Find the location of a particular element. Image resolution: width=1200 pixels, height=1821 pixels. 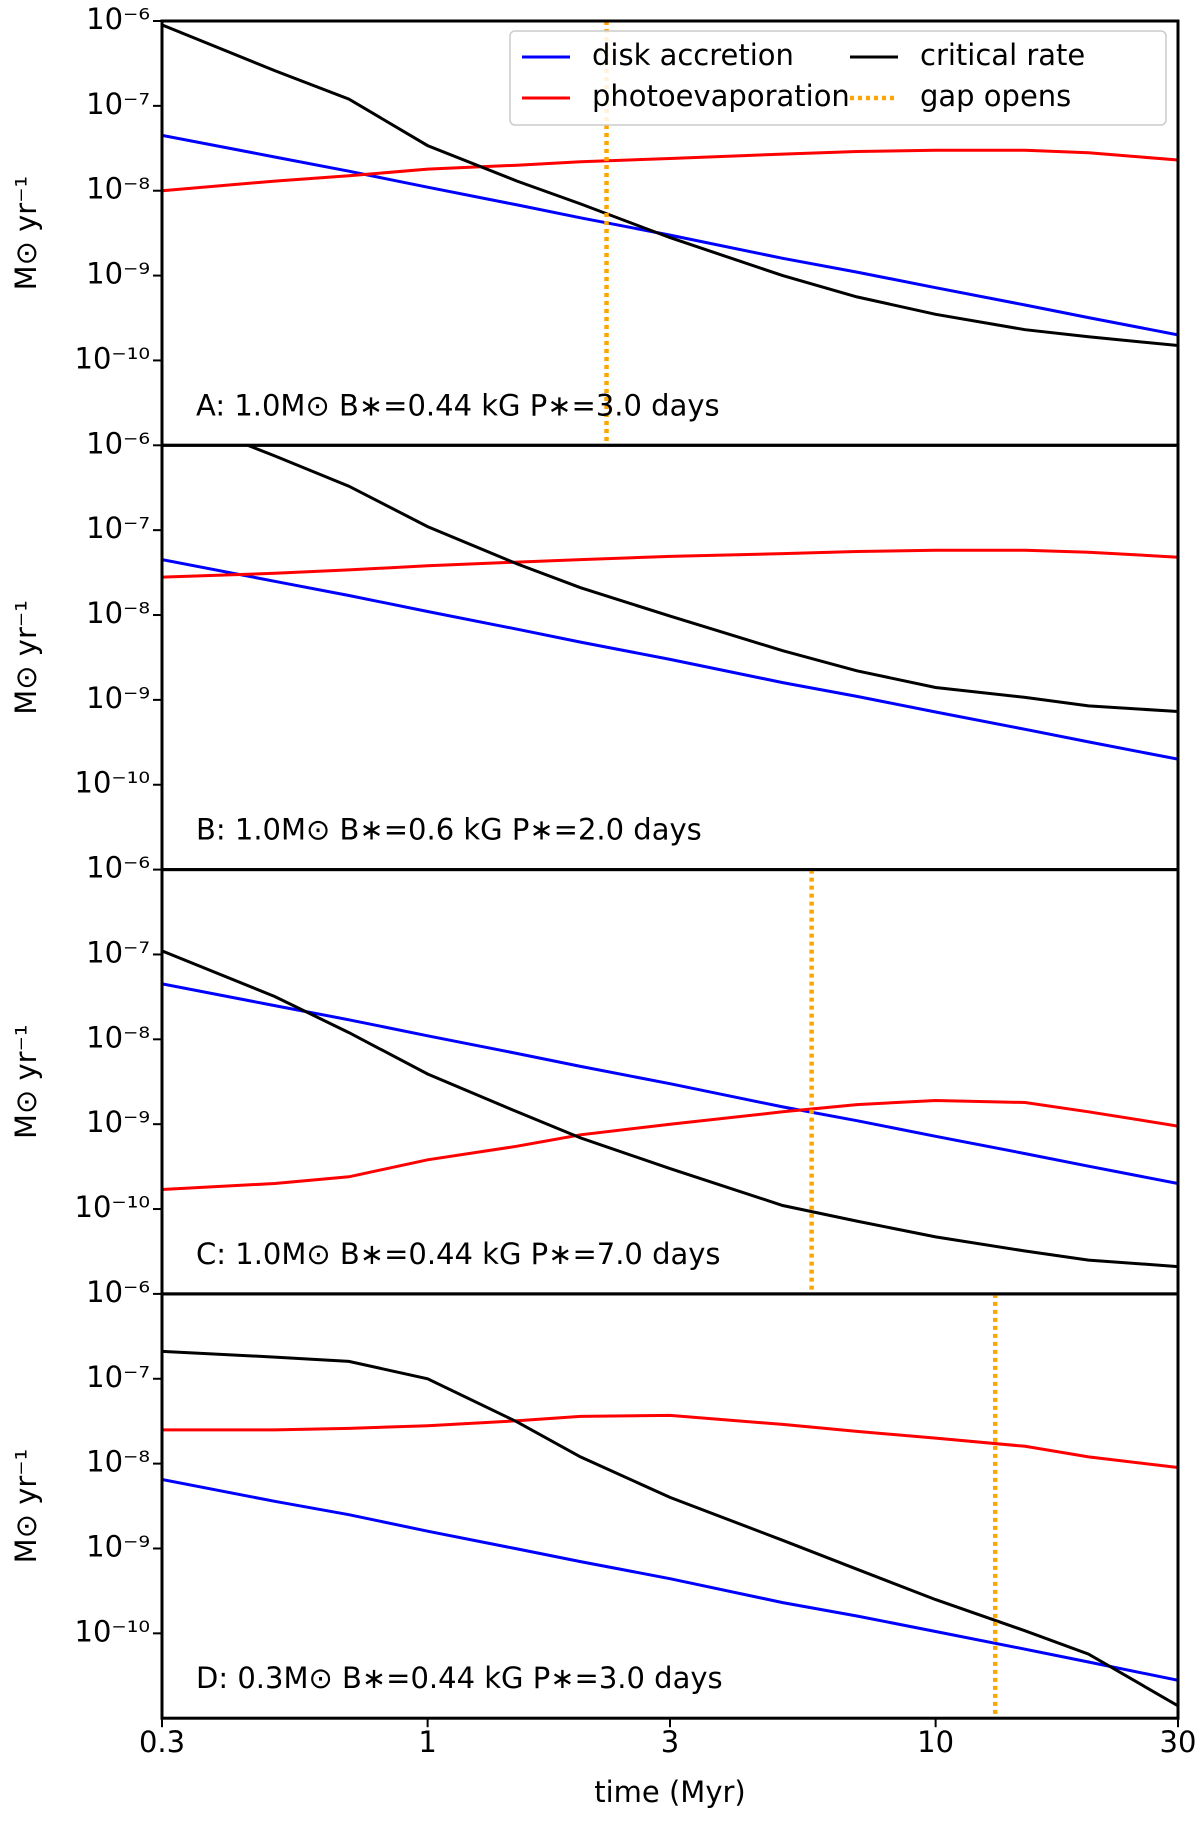

x-tick-label: 3 is located at coordinates (670, 1742).